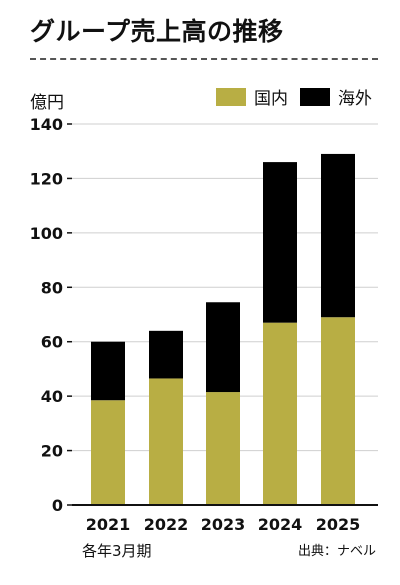  Describe the element at coordinates (204, 59) in the screenshot. I see `title-divider` at that location.